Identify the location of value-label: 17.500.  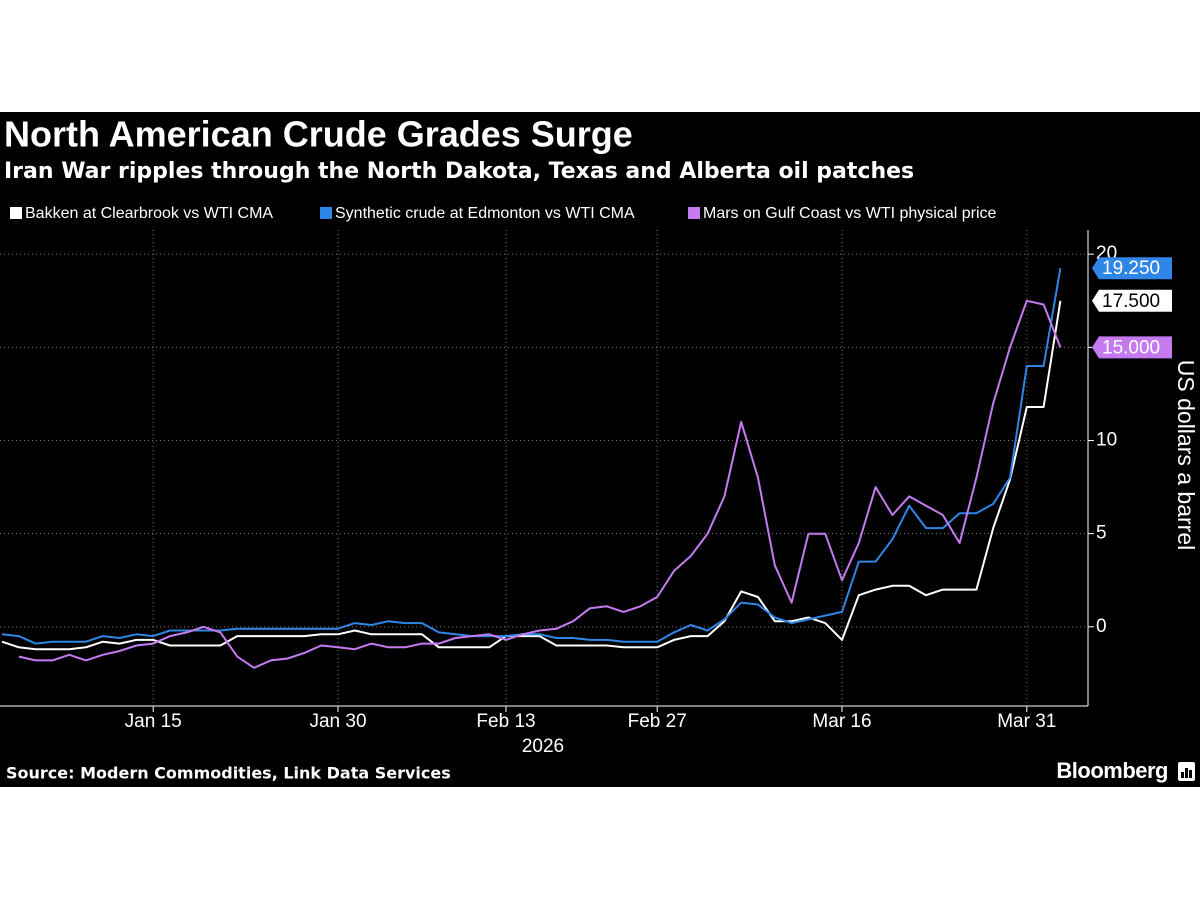
(1131, 301).